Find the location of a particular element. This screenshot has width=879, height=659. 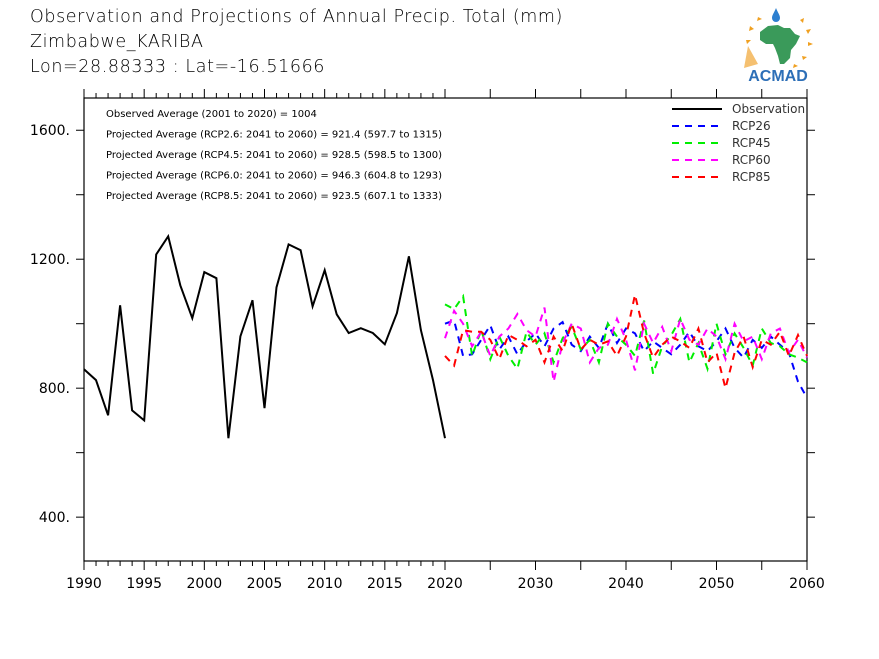

y-tick-label: 800. is located at coordinates (54, 389).